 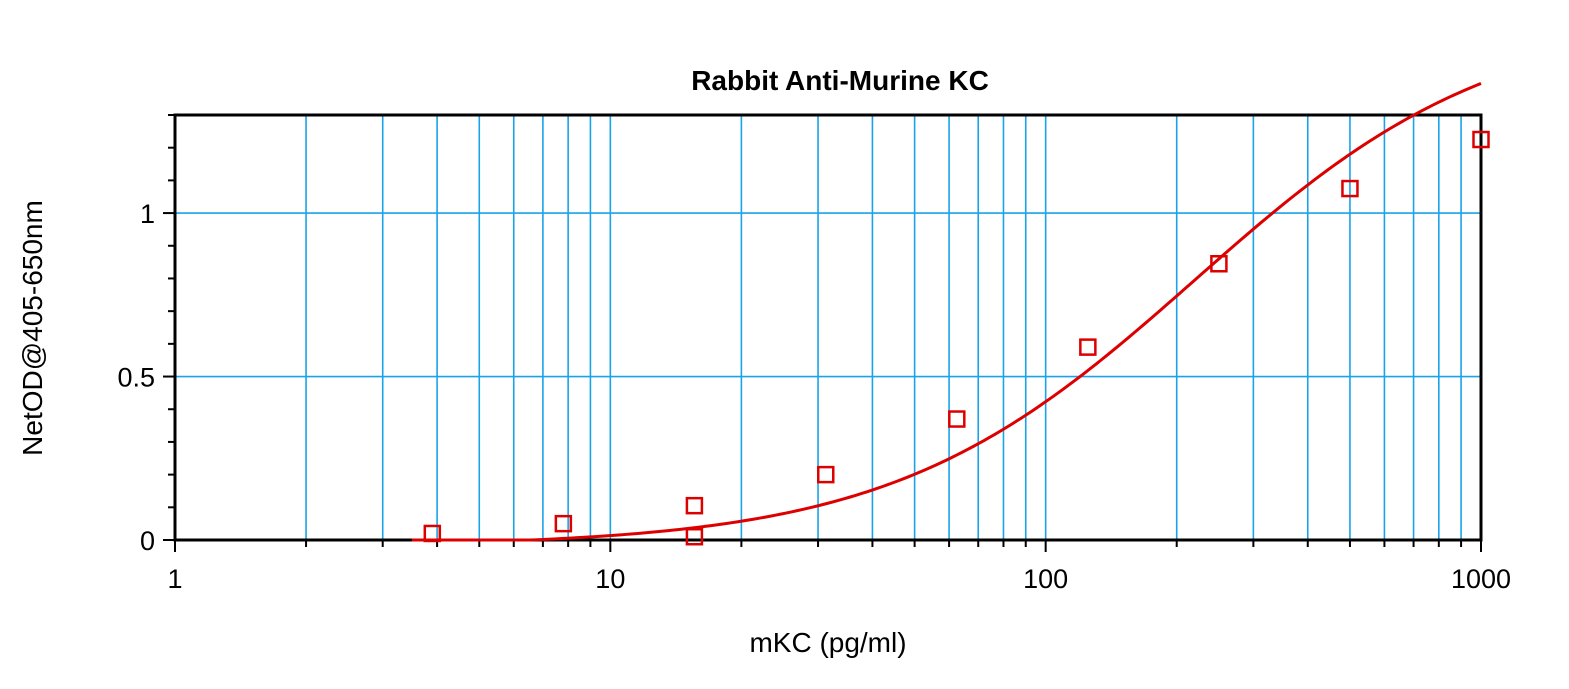 I want to click on y-axis-label: NetOD@405-650nm, so click(x=32, y=328).